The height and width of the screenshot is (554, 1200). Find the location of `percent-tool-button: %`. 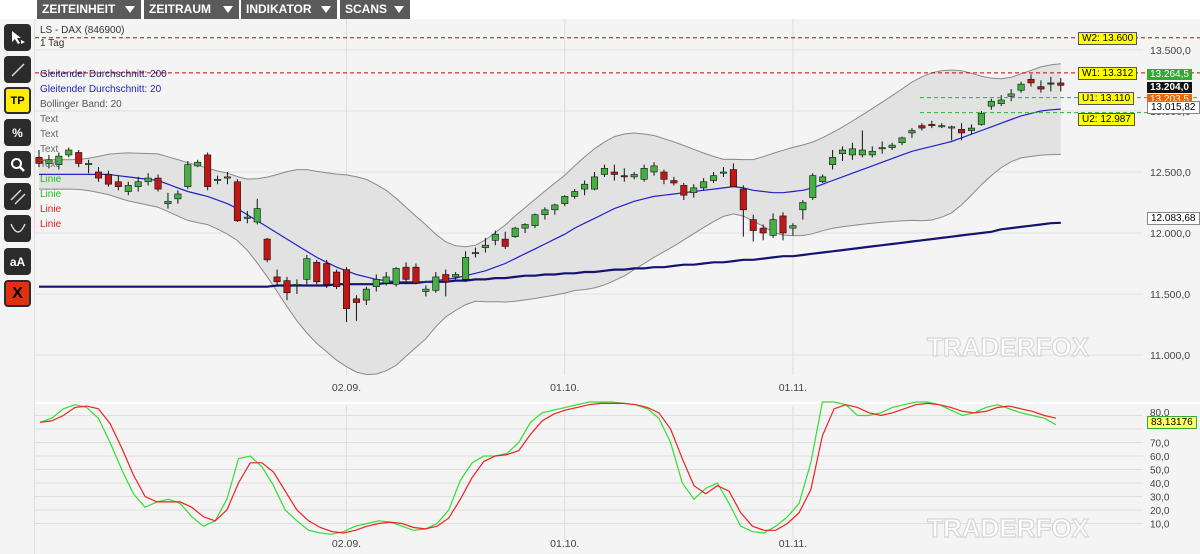

percent-tool-button: % is located at coordinates (17, 132).